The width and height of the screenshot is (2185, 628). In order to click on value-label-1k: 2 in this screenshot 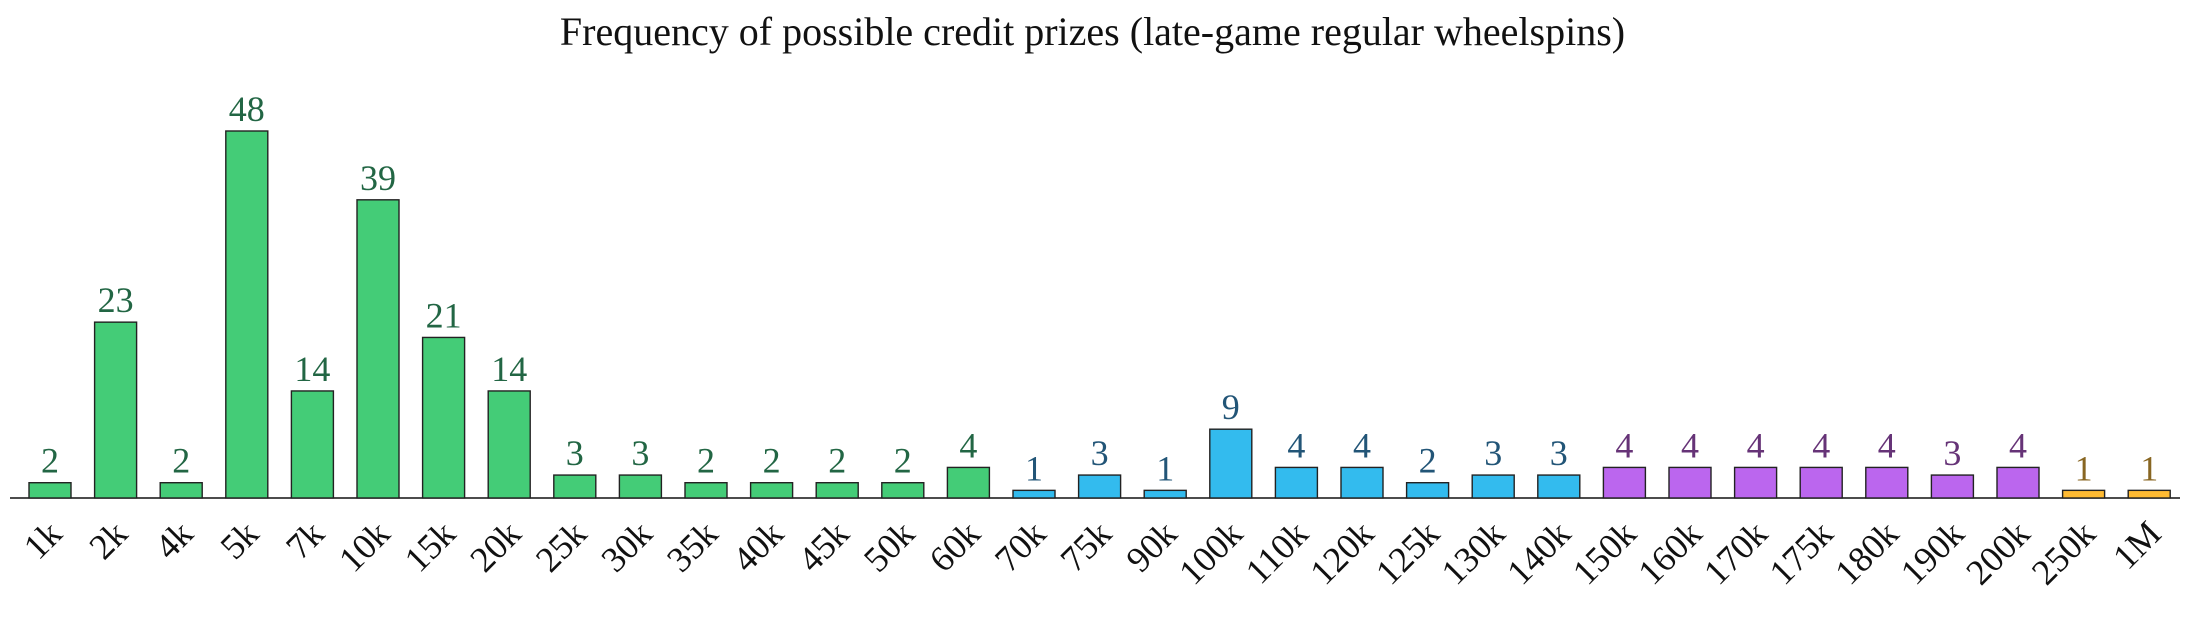, I will do `click(50, 461)`.